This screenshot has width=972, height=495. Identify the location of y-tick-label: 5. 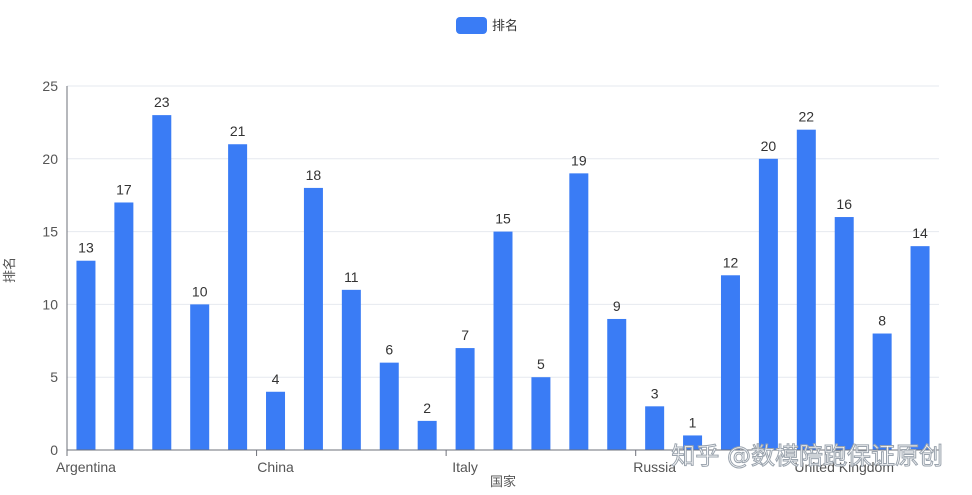
(54, 377).